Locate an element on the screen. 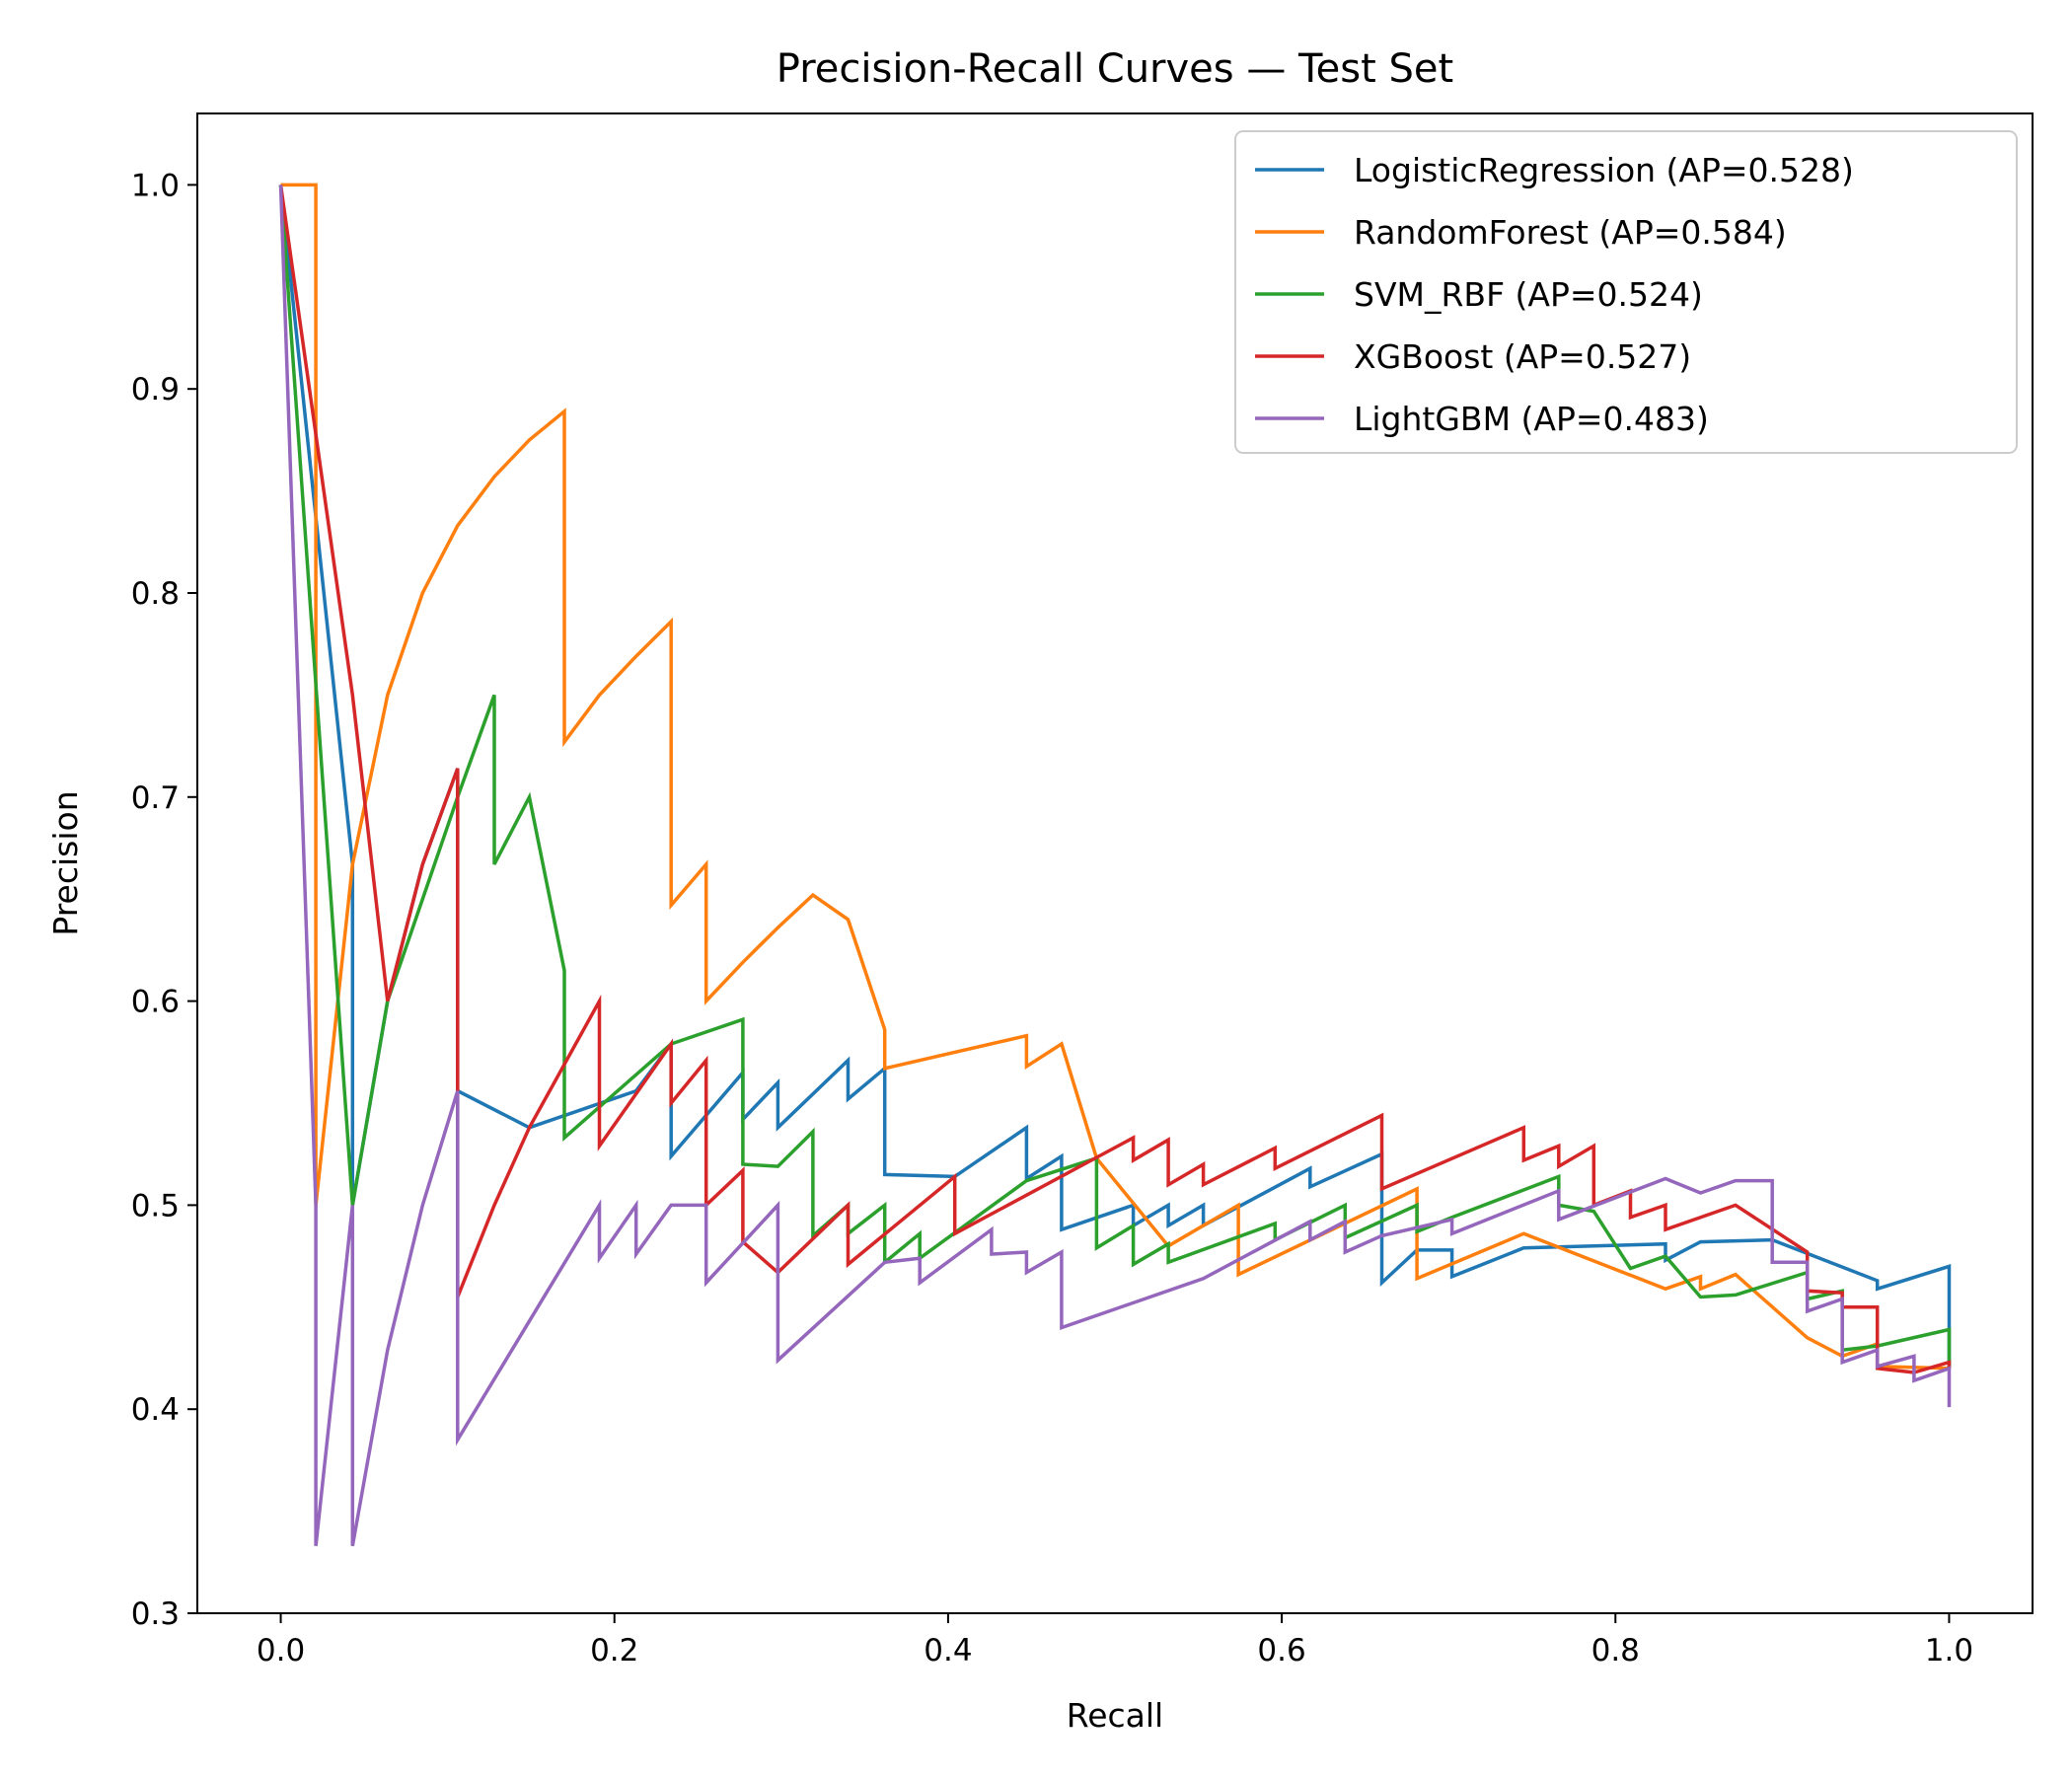  x-axis-ticks: 0.0 0.2 0.4 0.6 0.8 1.0 is located at coordinates (1115, 1641).